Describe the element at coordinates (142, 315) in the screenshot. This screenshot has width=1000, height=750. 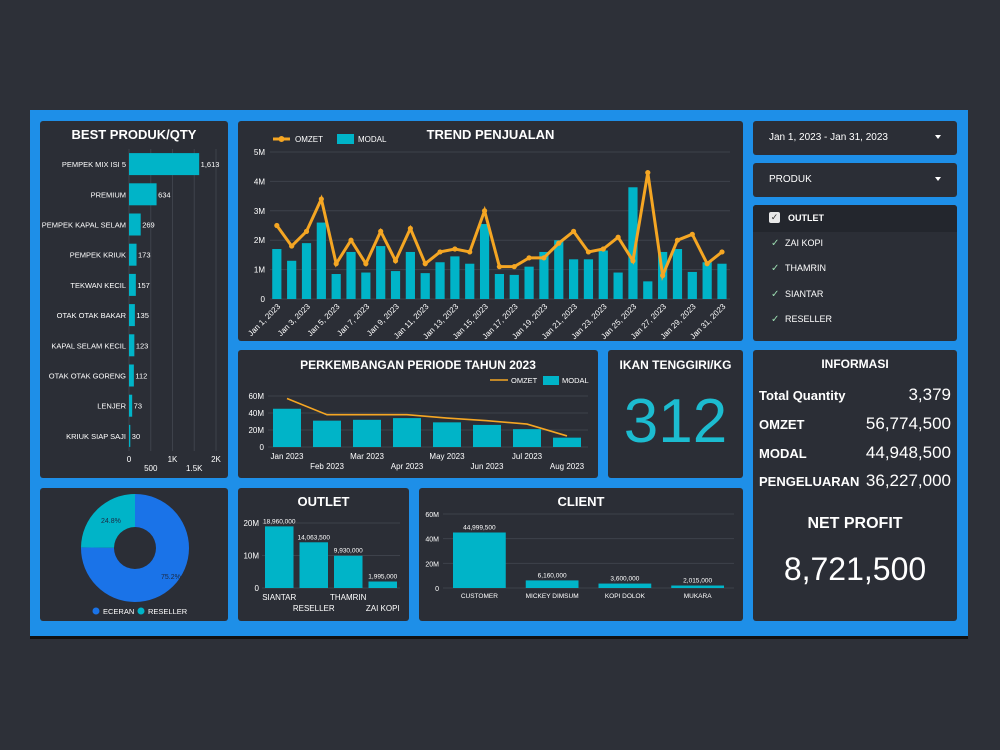
I see `bar-value-label: 135` at that location.